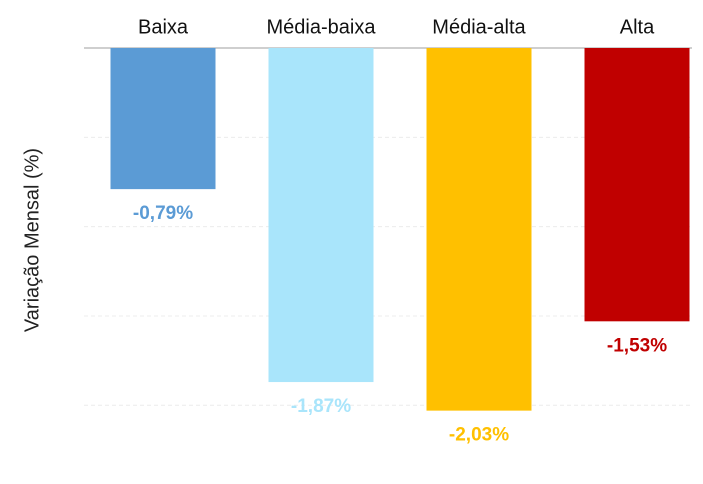 Image resolution: width=703 pixels, height=484 pixels. What do you see at coordinates (479, 435) in the screenshot?
I see `value-label: -2,03%` at bounding box center [479, 435].